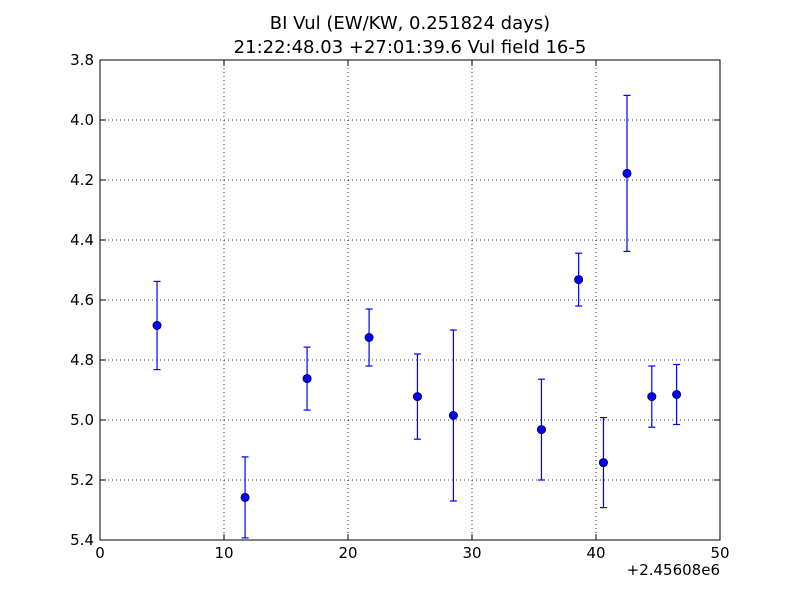 The width and height of the screenshot is (800, 600). What do you see at coordinates (82, 480) in the screenshot?
I see `y-tick-label: 5.2` at bounding box center [82, 480].